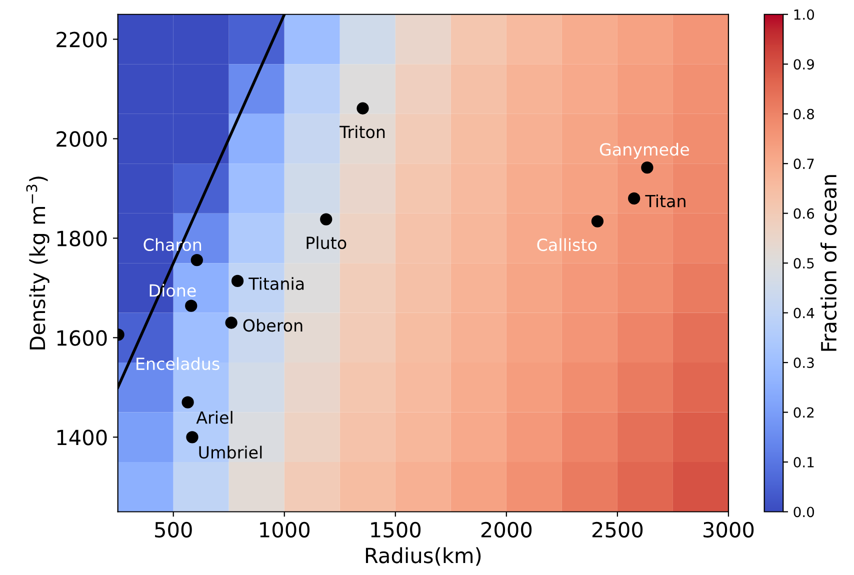 Image resolution: width=854 pixels, height=575 pixels. Describe the element at coordinates (804, 164) in the screenshot. I see `color-bar-label: 0.7` at that location.